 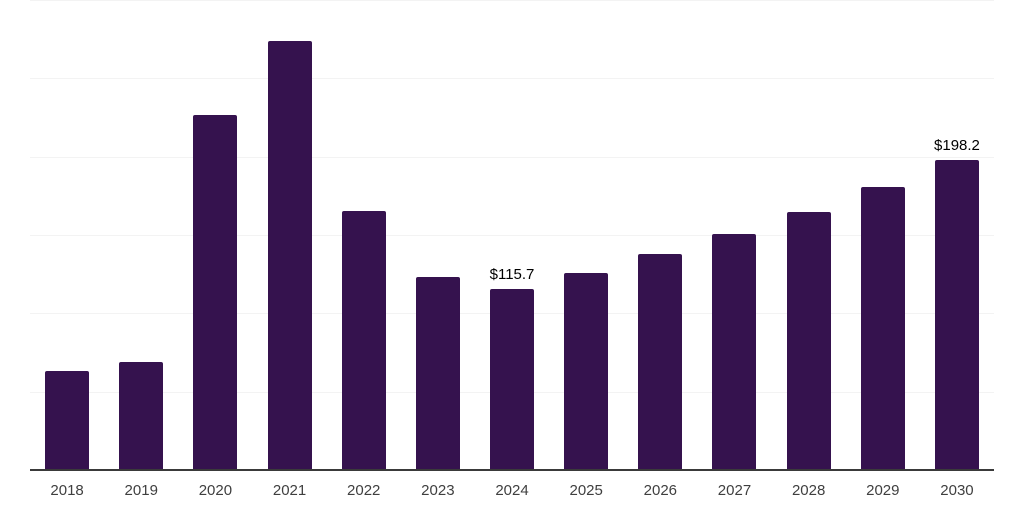 I want to click on x-tick-label-2030: 2030, so click(x=957, y=490).